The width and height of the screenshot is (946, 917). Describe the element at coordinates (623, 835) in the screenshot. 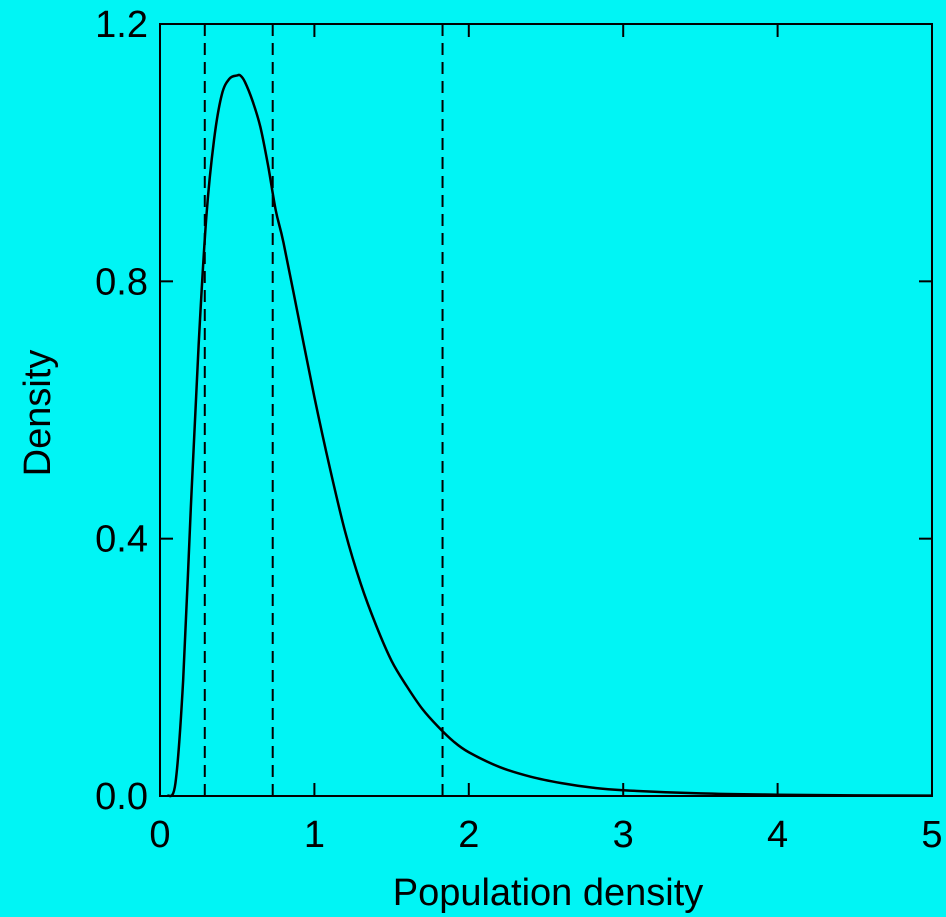

I see `x-tick-label: 3` at that location.